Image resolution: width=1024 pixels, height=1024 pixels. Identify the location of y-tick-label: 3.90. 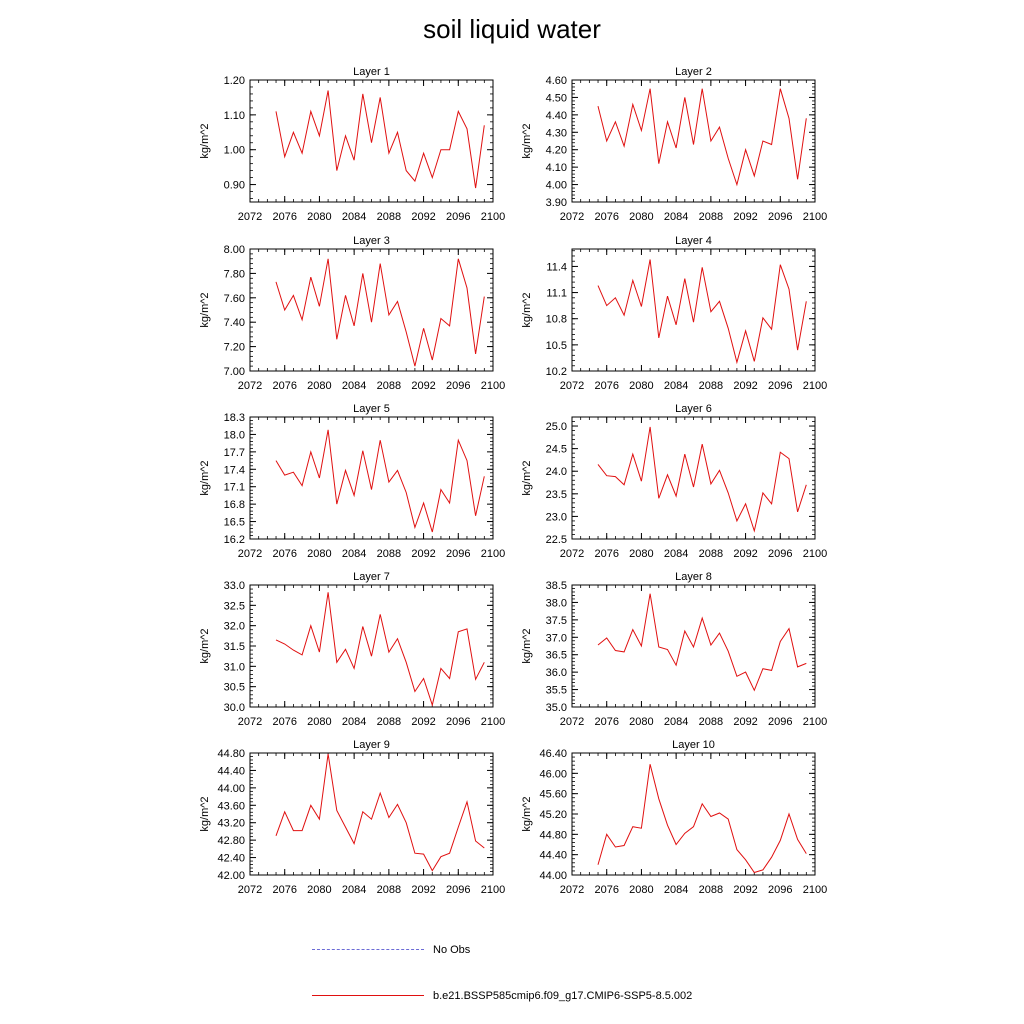
(556, 203).